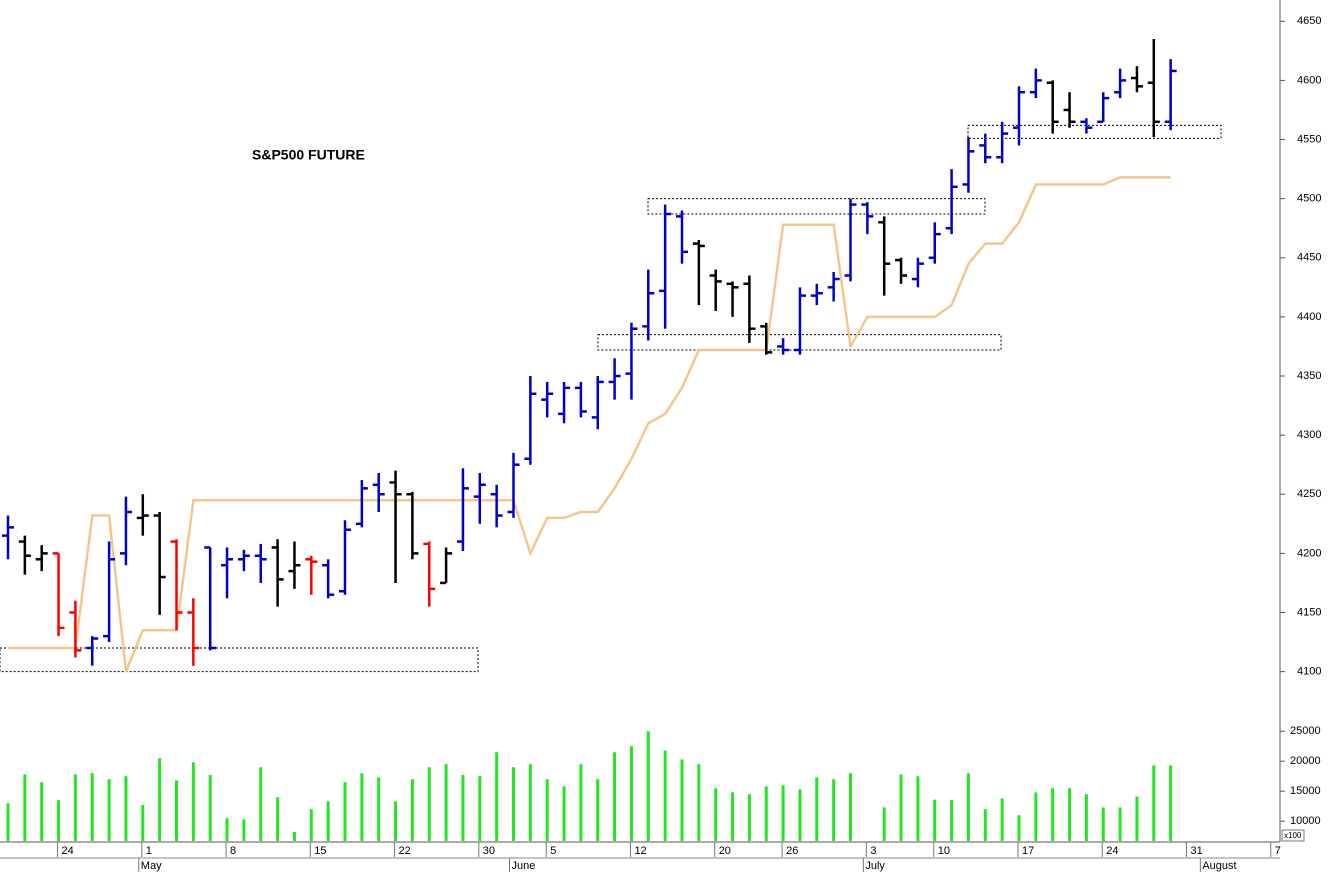 This screenshot has height=877, width=1328. Describe the element at coordinates (1305, 731) in the screenshot. I see `volume-tick-label: 25000` at that location.